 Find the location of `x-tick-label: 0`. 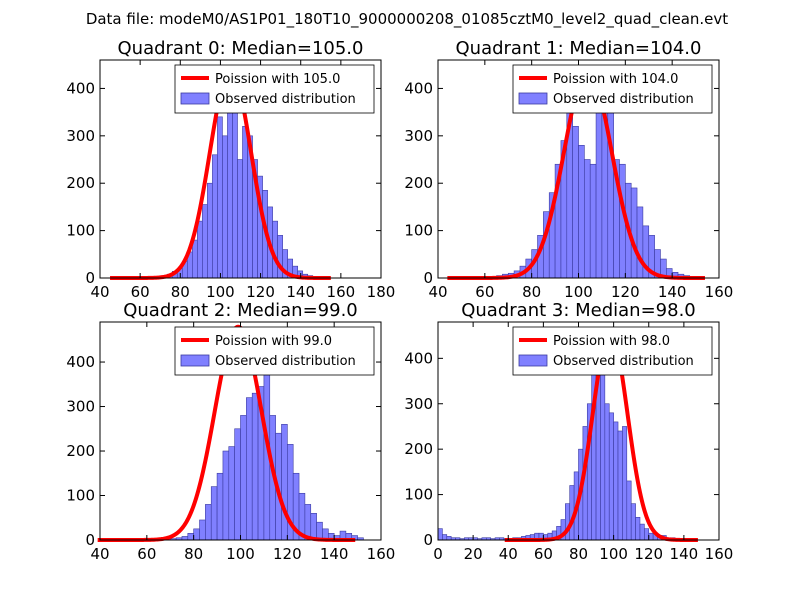

x-tick-label: 0 is located at coordinates (438, 554).